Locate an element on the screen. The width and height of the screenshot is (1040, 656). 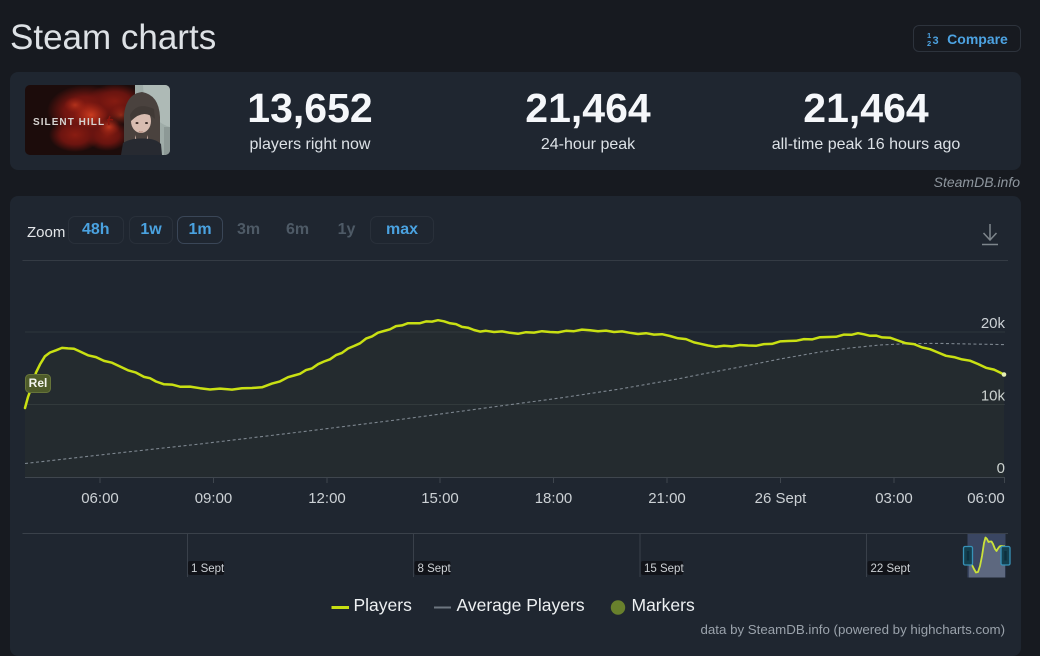
svg-text: 15:00 is located at coordinates (440, 498).